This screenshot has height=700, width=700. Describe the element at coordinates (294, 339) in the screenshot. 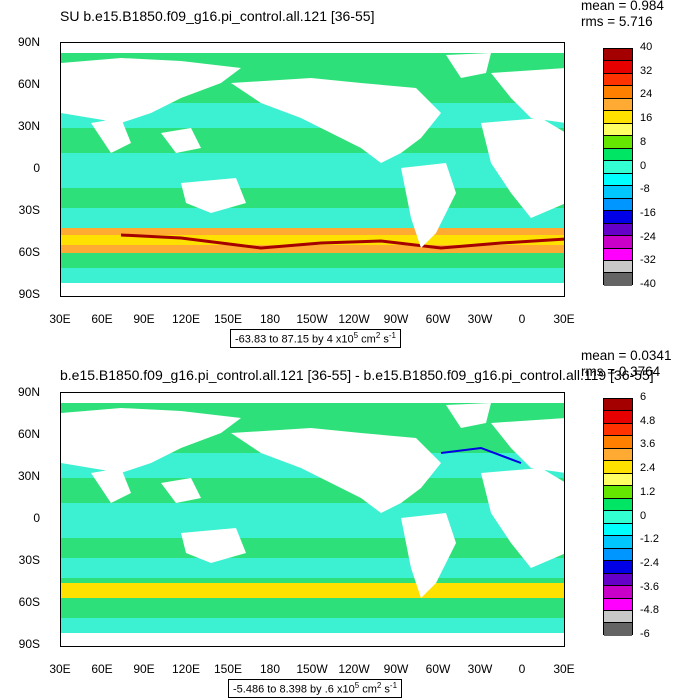

I see `range-text: -63.83 to 87.15 by 4 x10` at that location.